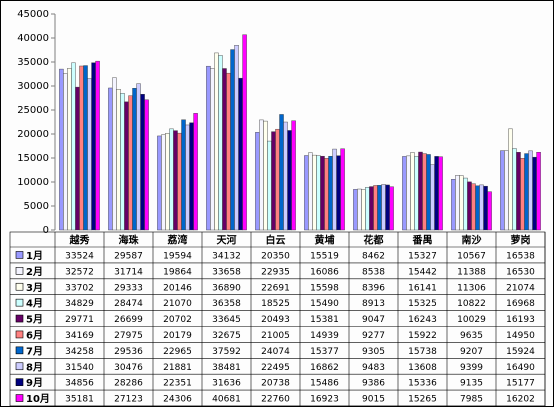 The width and height of the screenshot is (554, 407). I want to click on legend-label: 2月, so click(34, 272).